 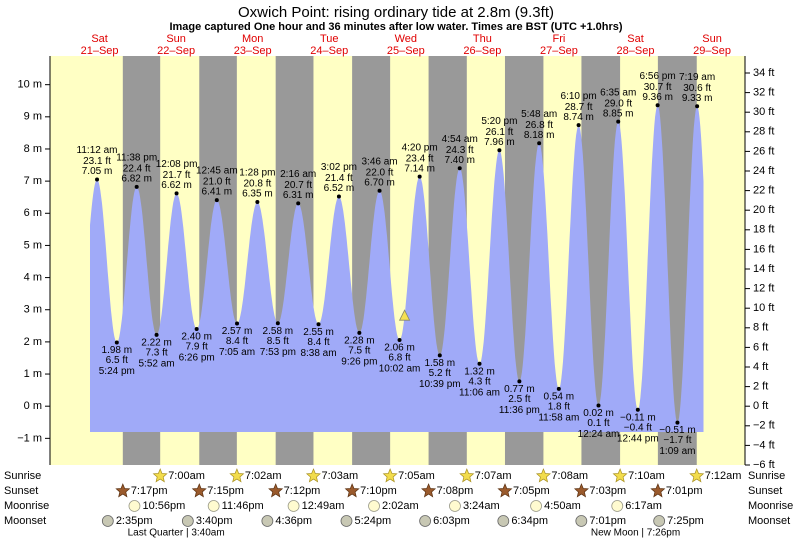 What do you see at coordinates (318, 332) in the screenshot?
I see `tide-m: 2.55 m` at bounding box center [318, 332].